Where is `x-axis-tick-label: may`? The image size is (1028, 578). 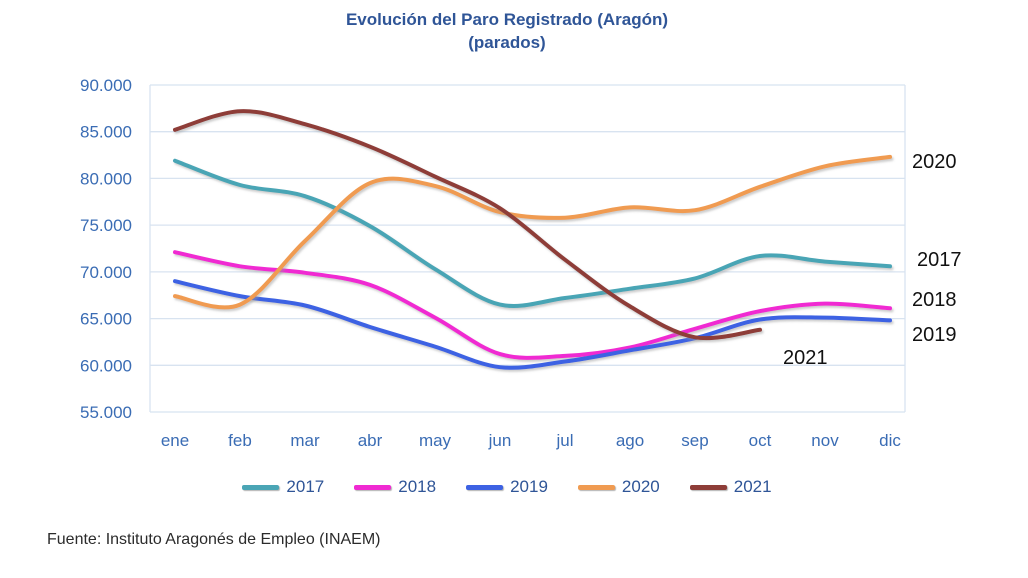 x-axis-tick-label: may is located at coordinates (435, 440).